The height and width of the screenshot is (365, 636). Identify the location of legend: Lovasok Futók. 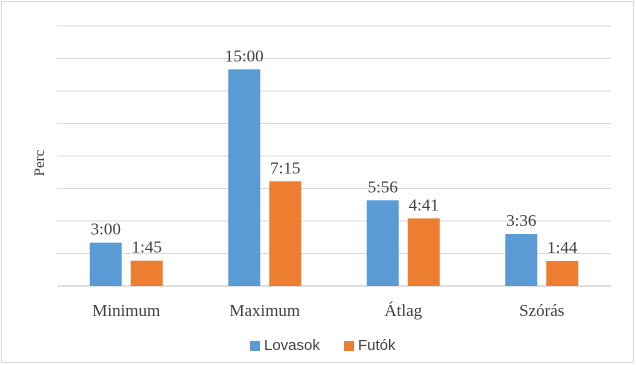
(323, 345).